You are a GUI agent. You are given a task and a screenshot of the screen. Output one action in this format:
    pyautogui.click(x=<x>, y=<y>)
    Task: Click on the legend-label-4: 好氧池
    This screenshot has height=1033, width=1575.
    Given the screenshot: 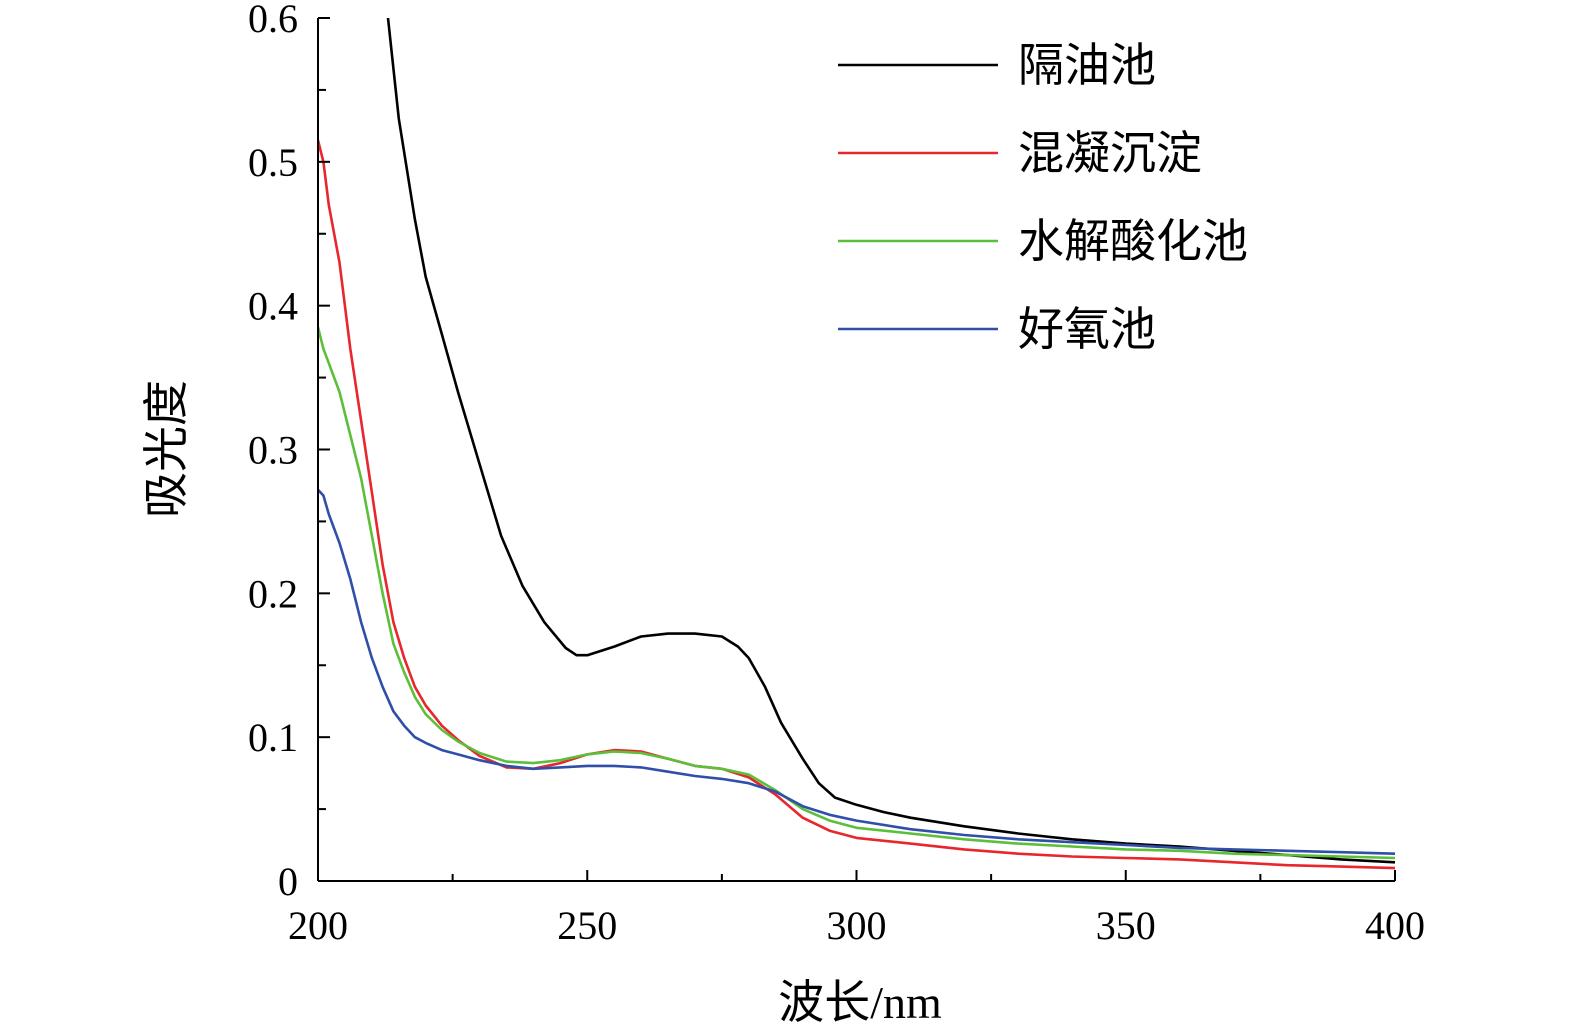 What is the action you would take?
    pyautogui.click(x=1087, y=329)
    